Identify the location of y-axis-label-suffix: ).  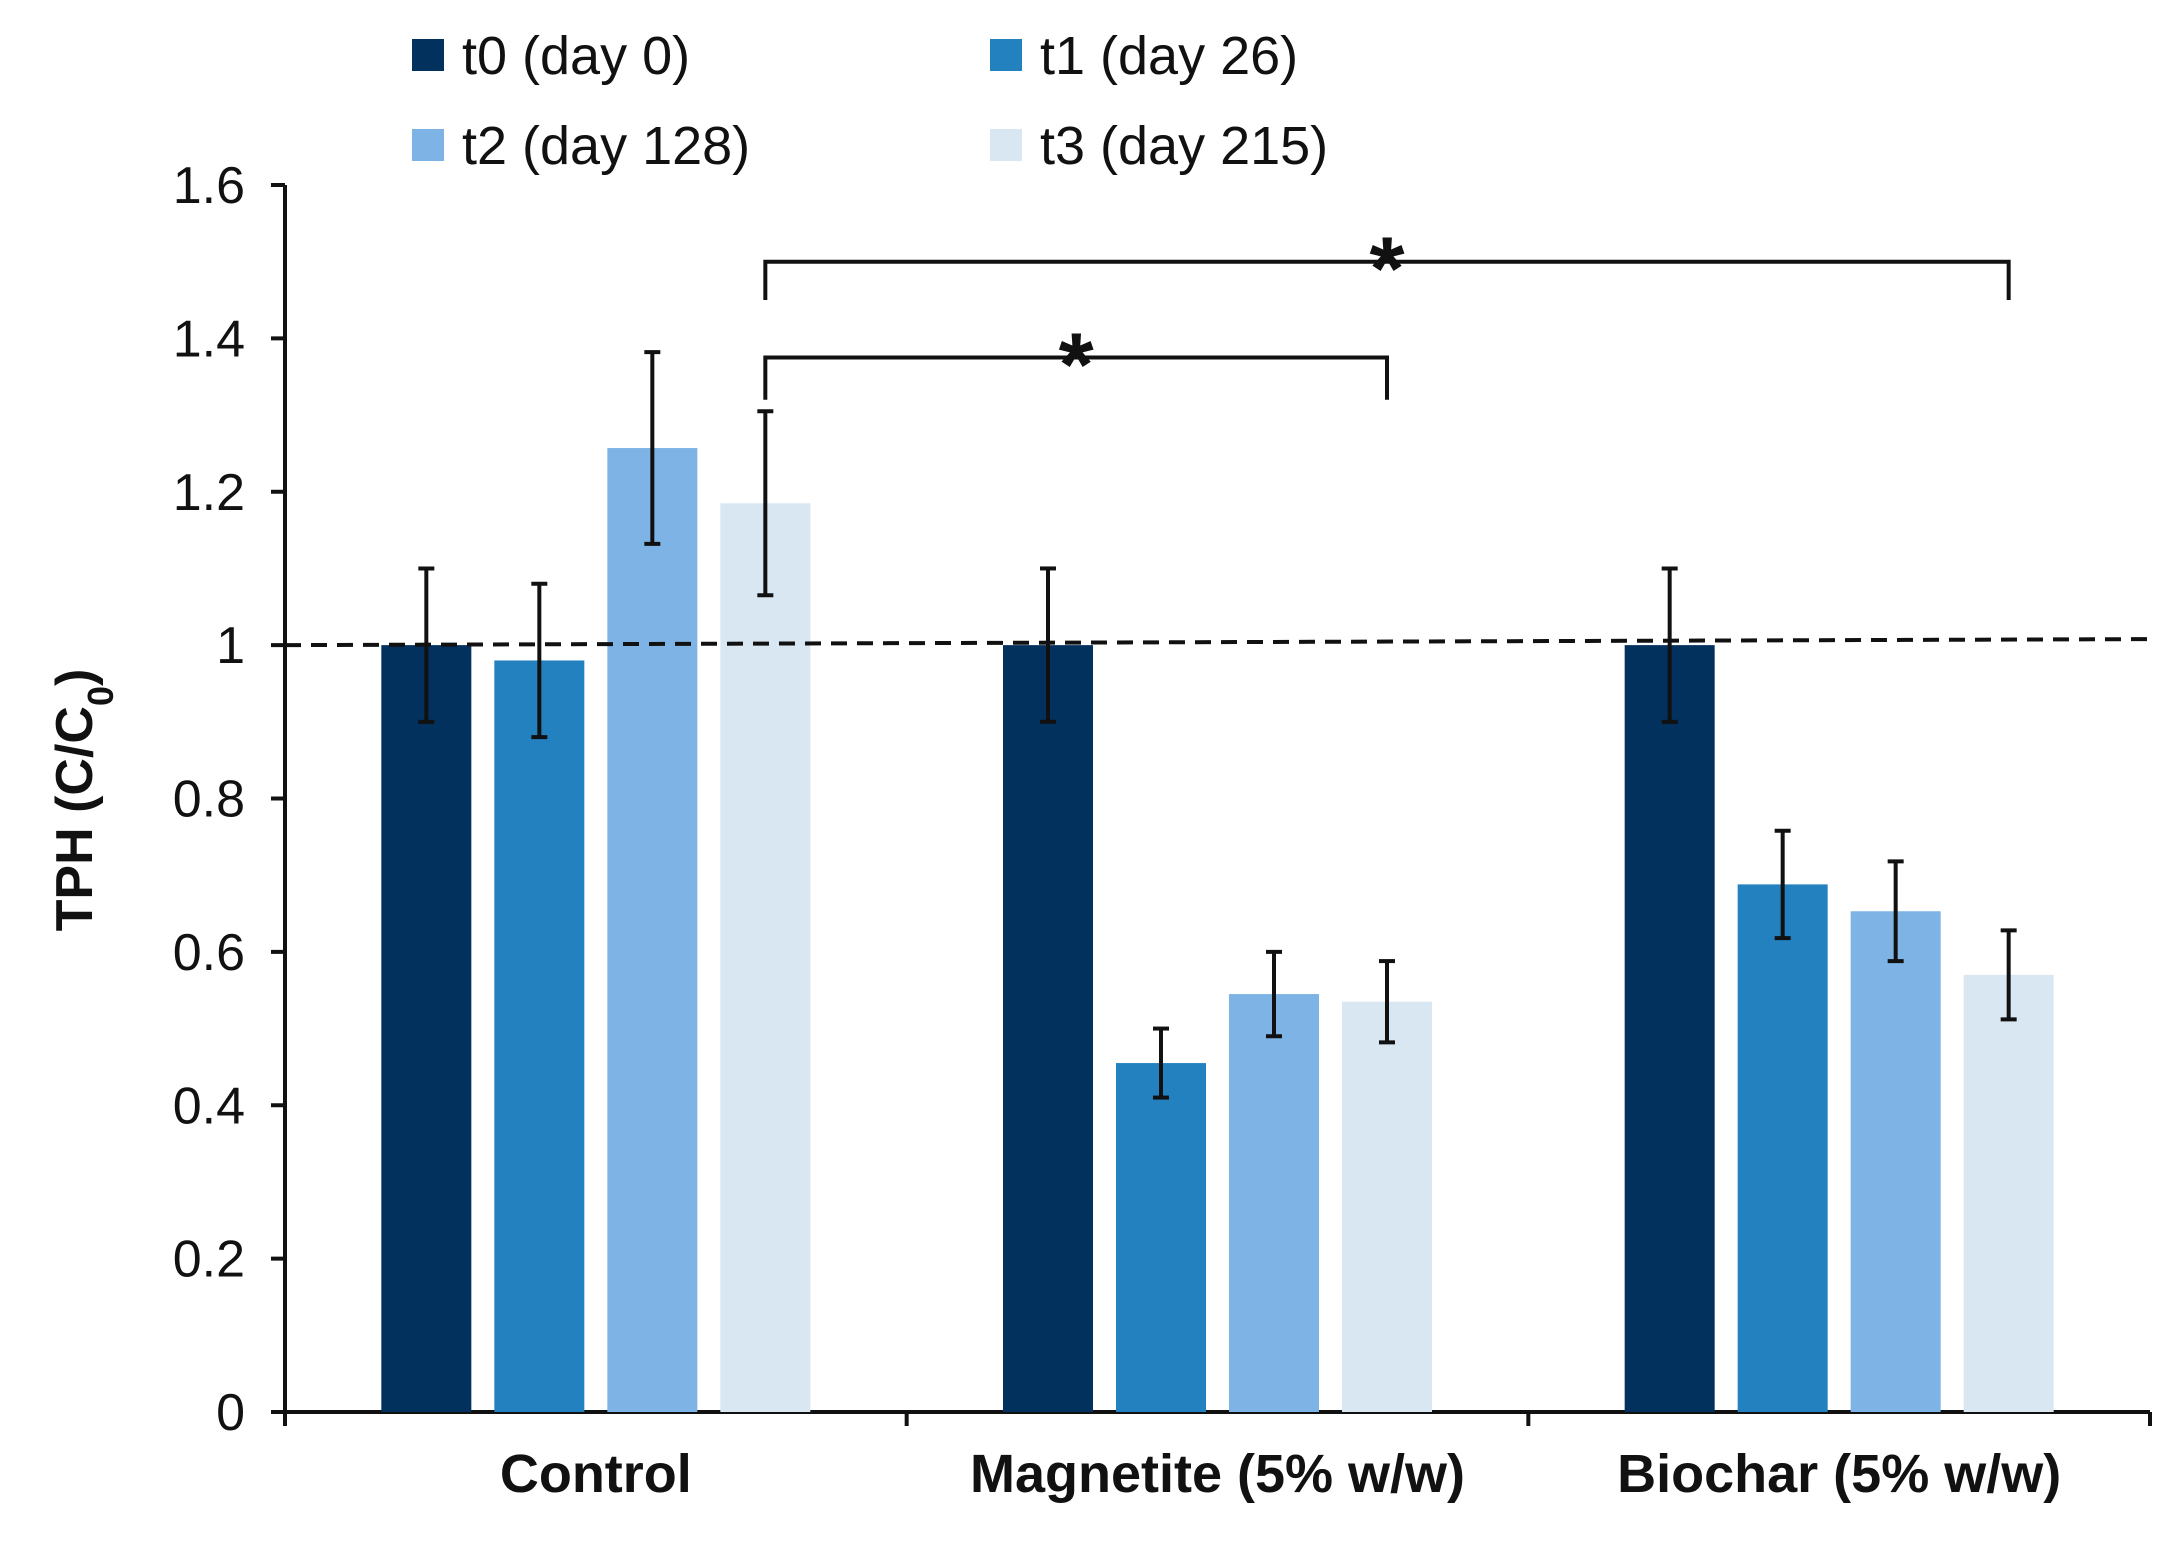
(75, 677).